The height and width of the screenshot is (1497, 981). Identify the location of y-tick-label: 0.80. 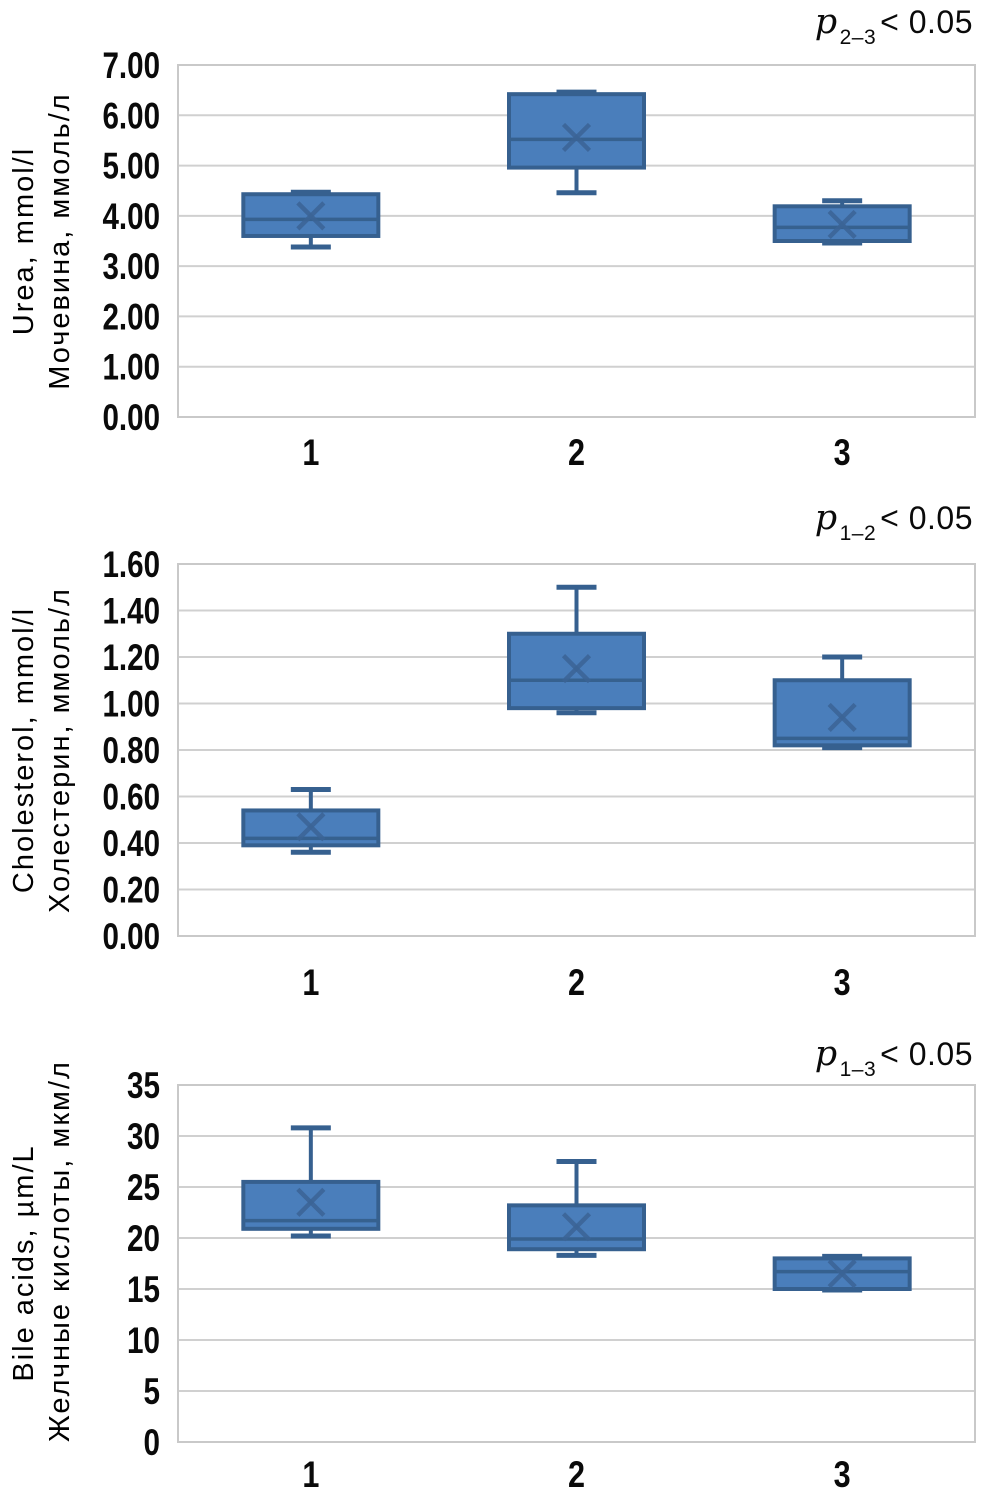
(132, 750).